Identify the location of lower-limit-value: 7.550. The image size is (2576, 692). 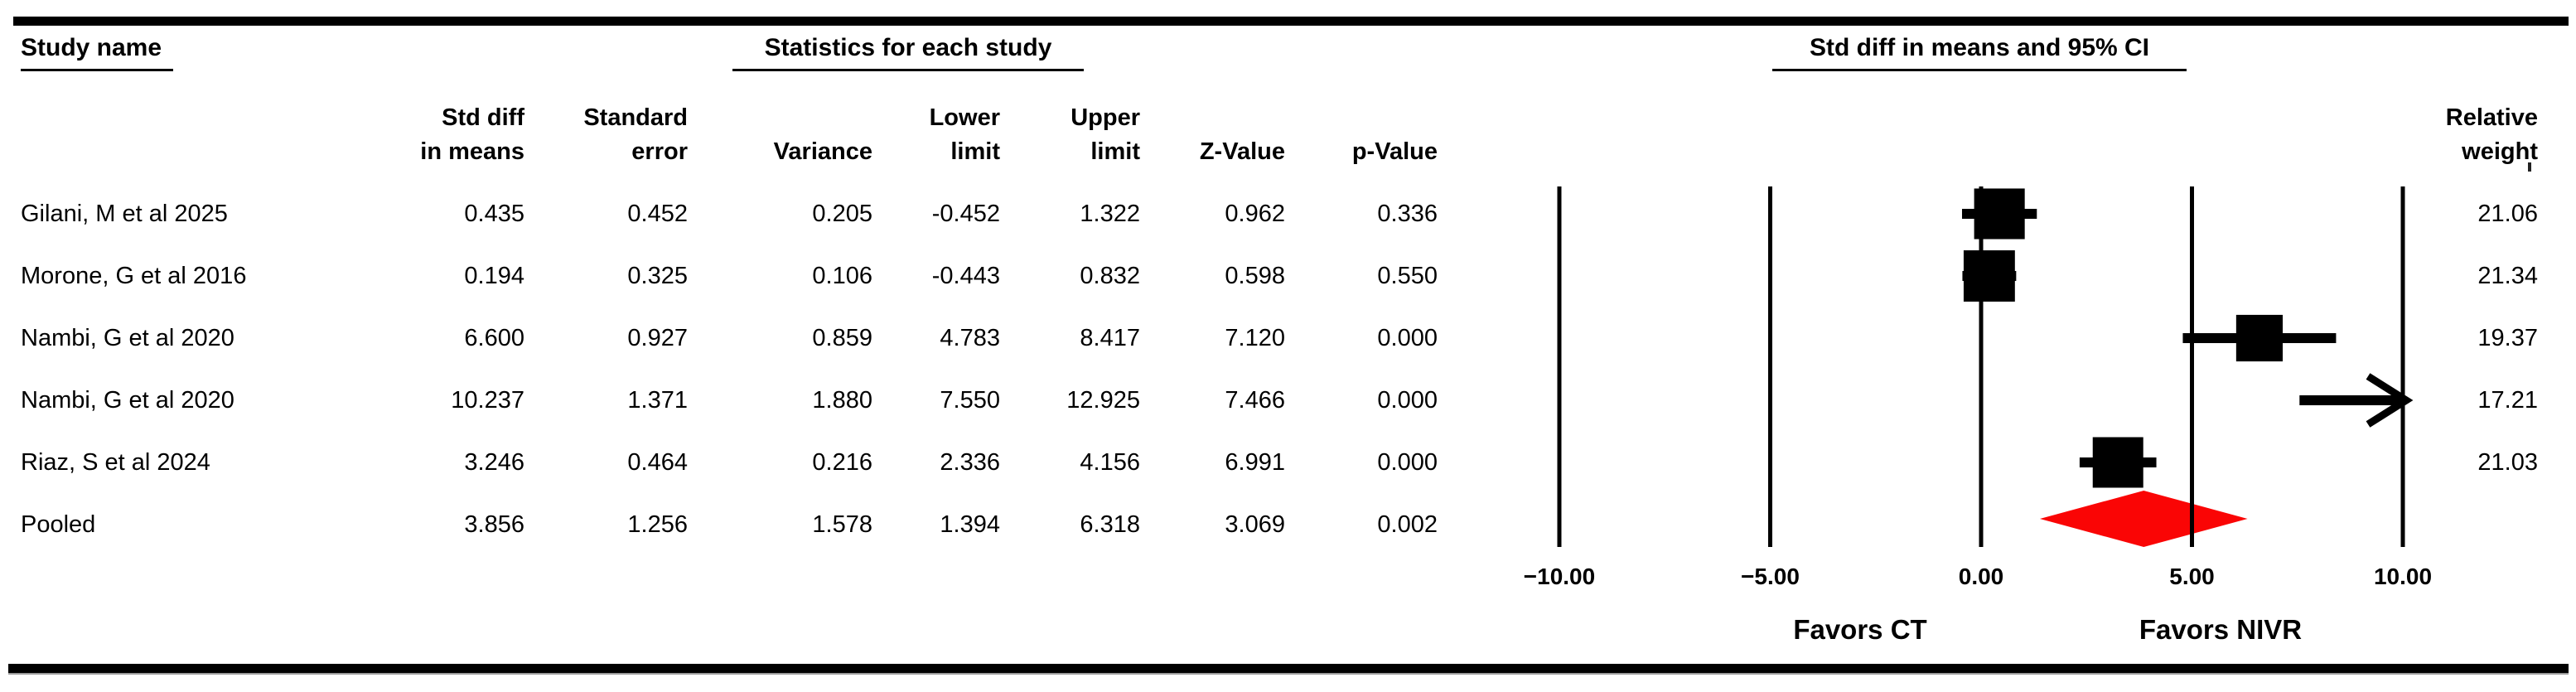
(970, 400).